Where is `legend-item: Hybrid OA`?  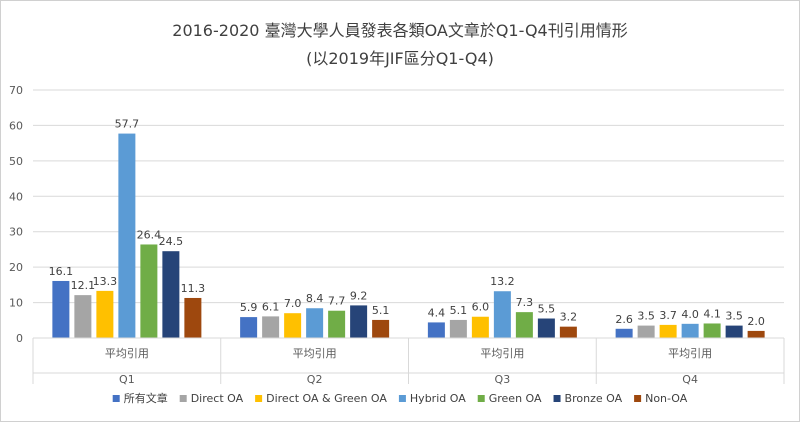 legend-item: Hybrid OA is located at coordinates (432, 398).